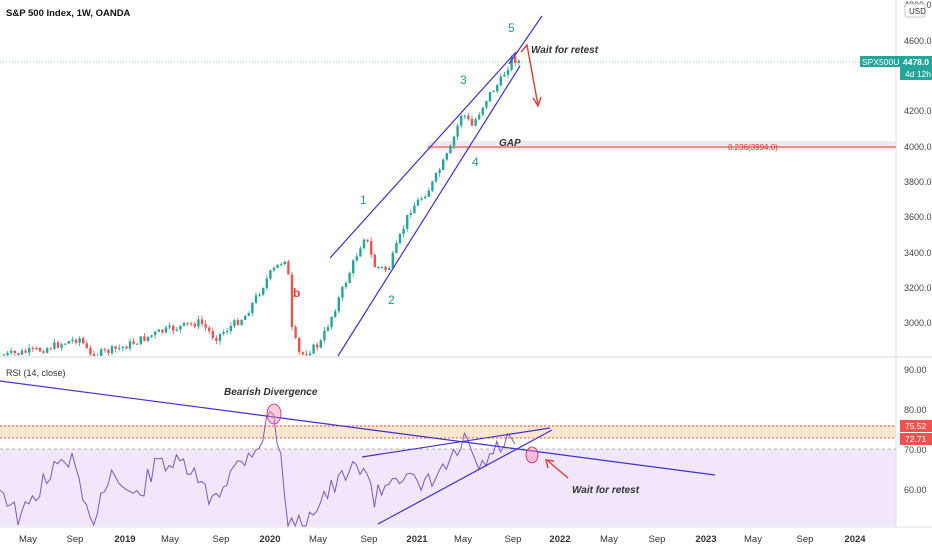  I want to click on wave-label-2: 2, so click(391, 300).